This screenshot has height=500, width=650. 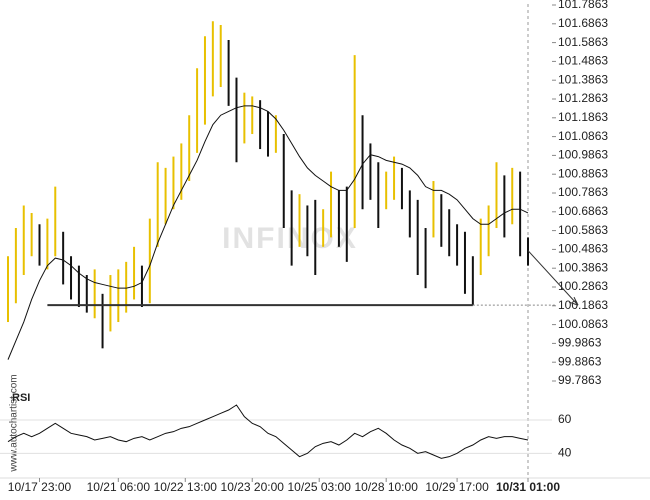 I want to click on y-tick-label: 101.6863, so click(x=583, y=23).